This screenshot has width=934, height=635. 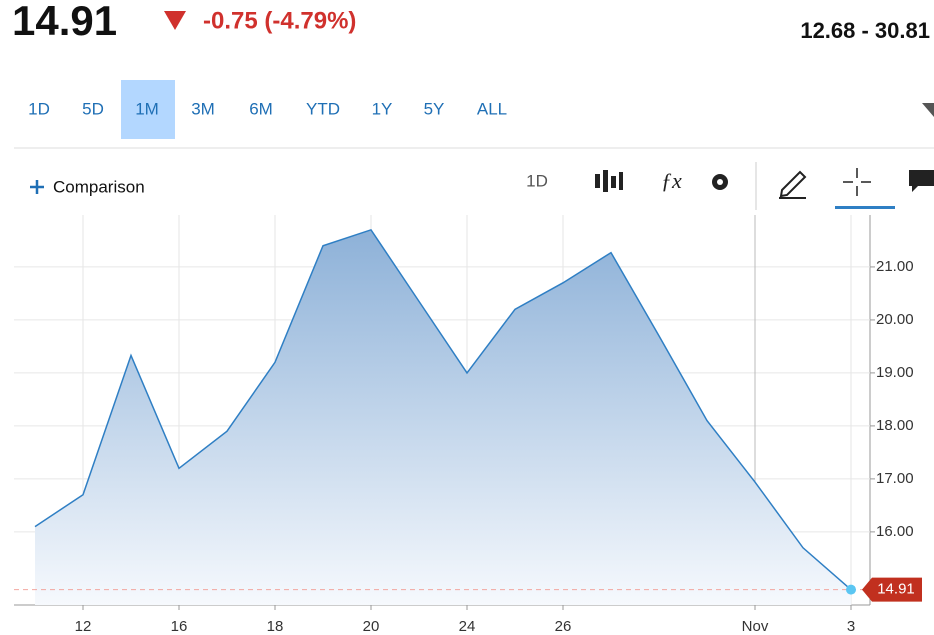 I want to click on tab: 1M, so click(x=147, y=108).